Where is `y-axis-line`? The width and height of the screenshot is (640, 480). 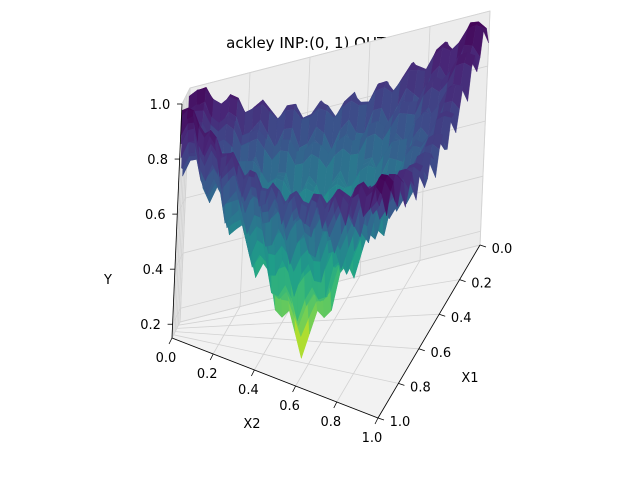 y-axis-line is located at coordinates (177, 221).